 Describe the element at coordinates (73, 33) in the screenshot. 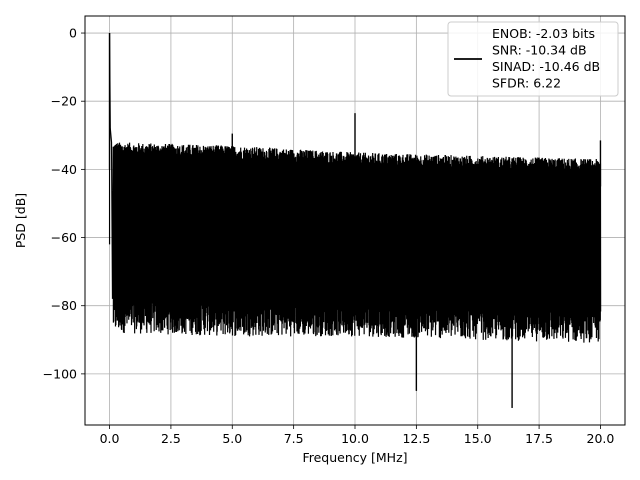

I see `y-tick-label: 0` at that location.